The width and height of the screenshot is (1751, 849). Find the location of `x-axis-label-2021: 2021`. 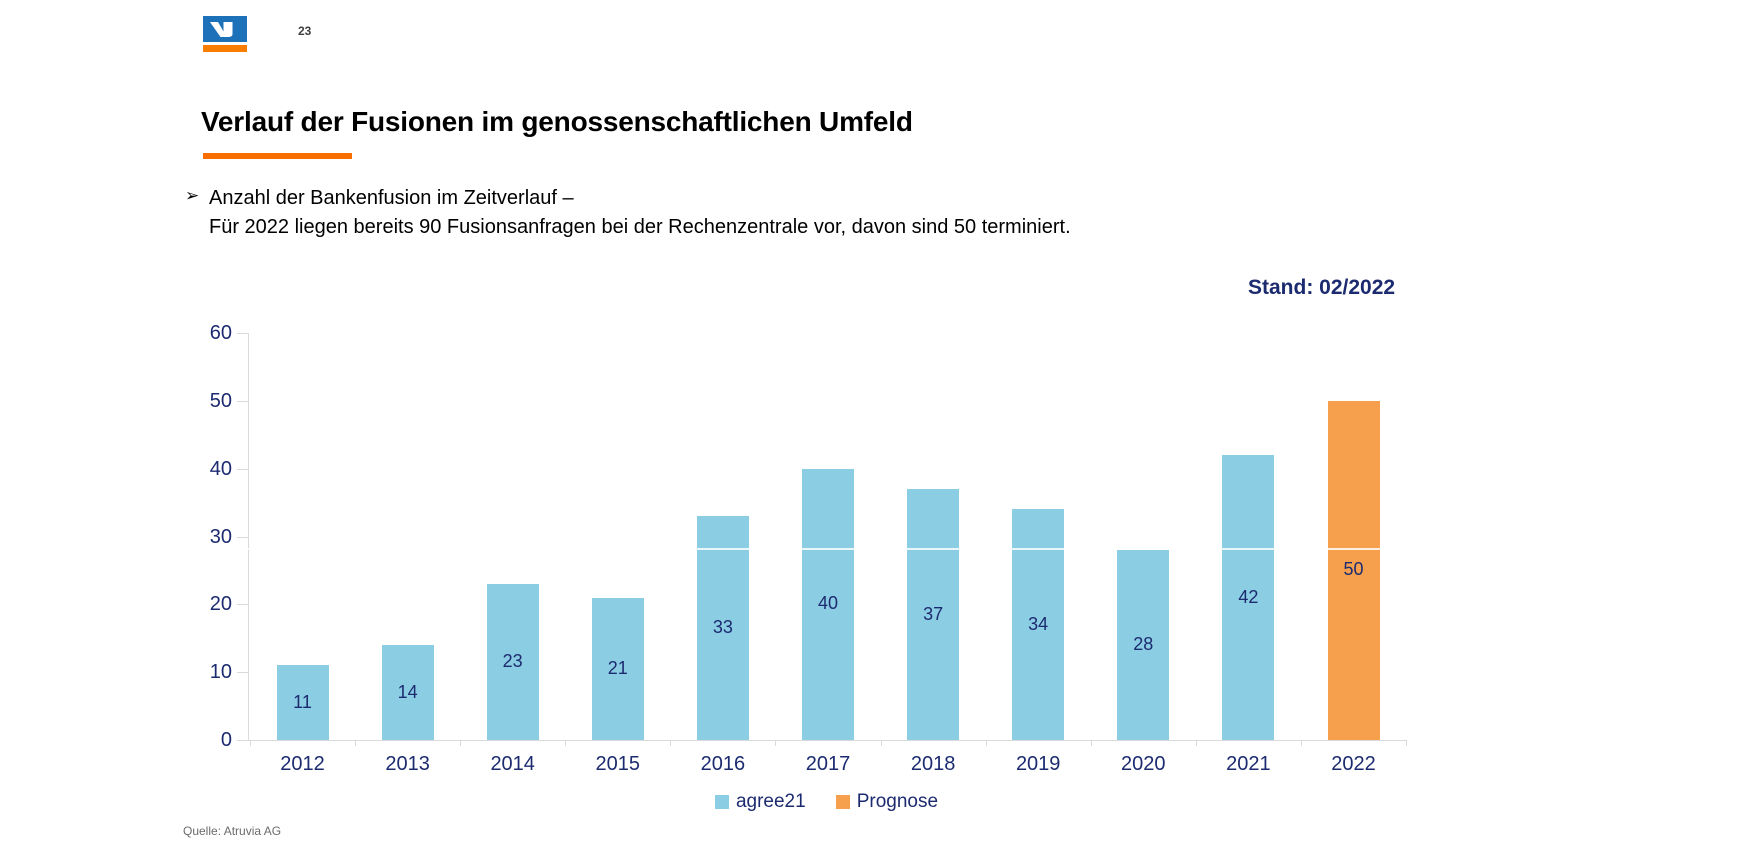

x-axis-label-2021: 2021 is located at coordinates (1248, 764).